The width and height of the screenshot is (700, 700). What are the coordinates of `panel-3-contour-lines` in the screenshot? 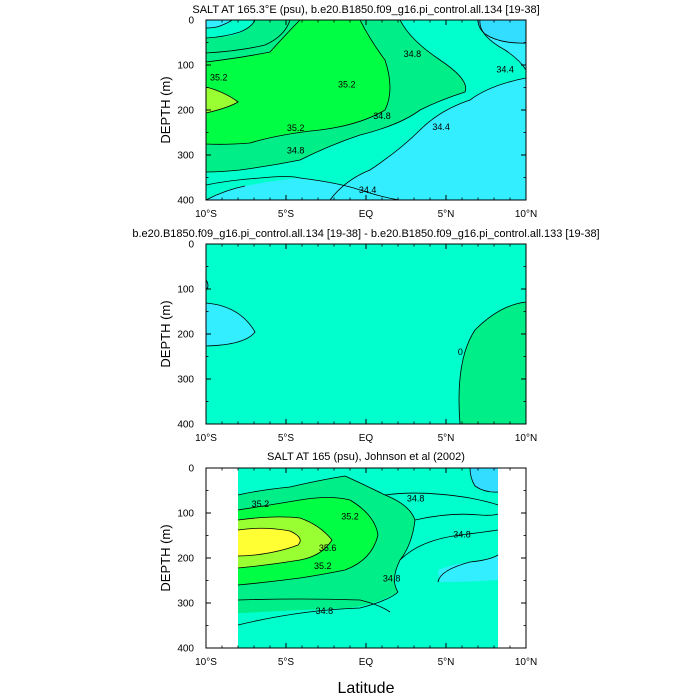 It's located at (368, 547).